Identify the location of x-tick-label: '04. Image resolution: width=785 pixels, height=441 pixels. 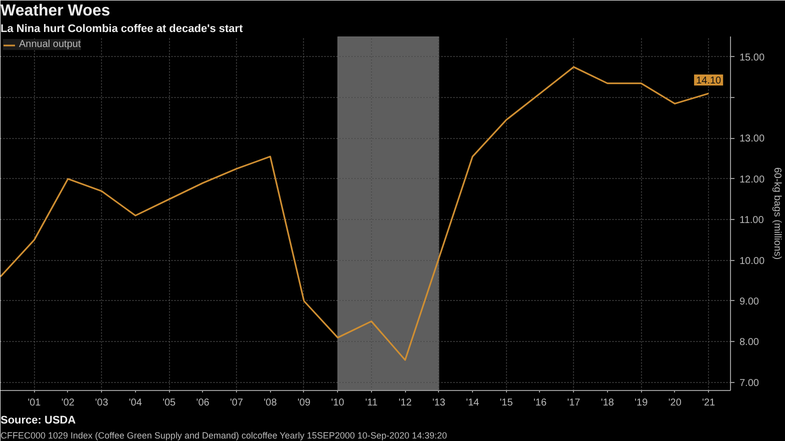
(135, 403).